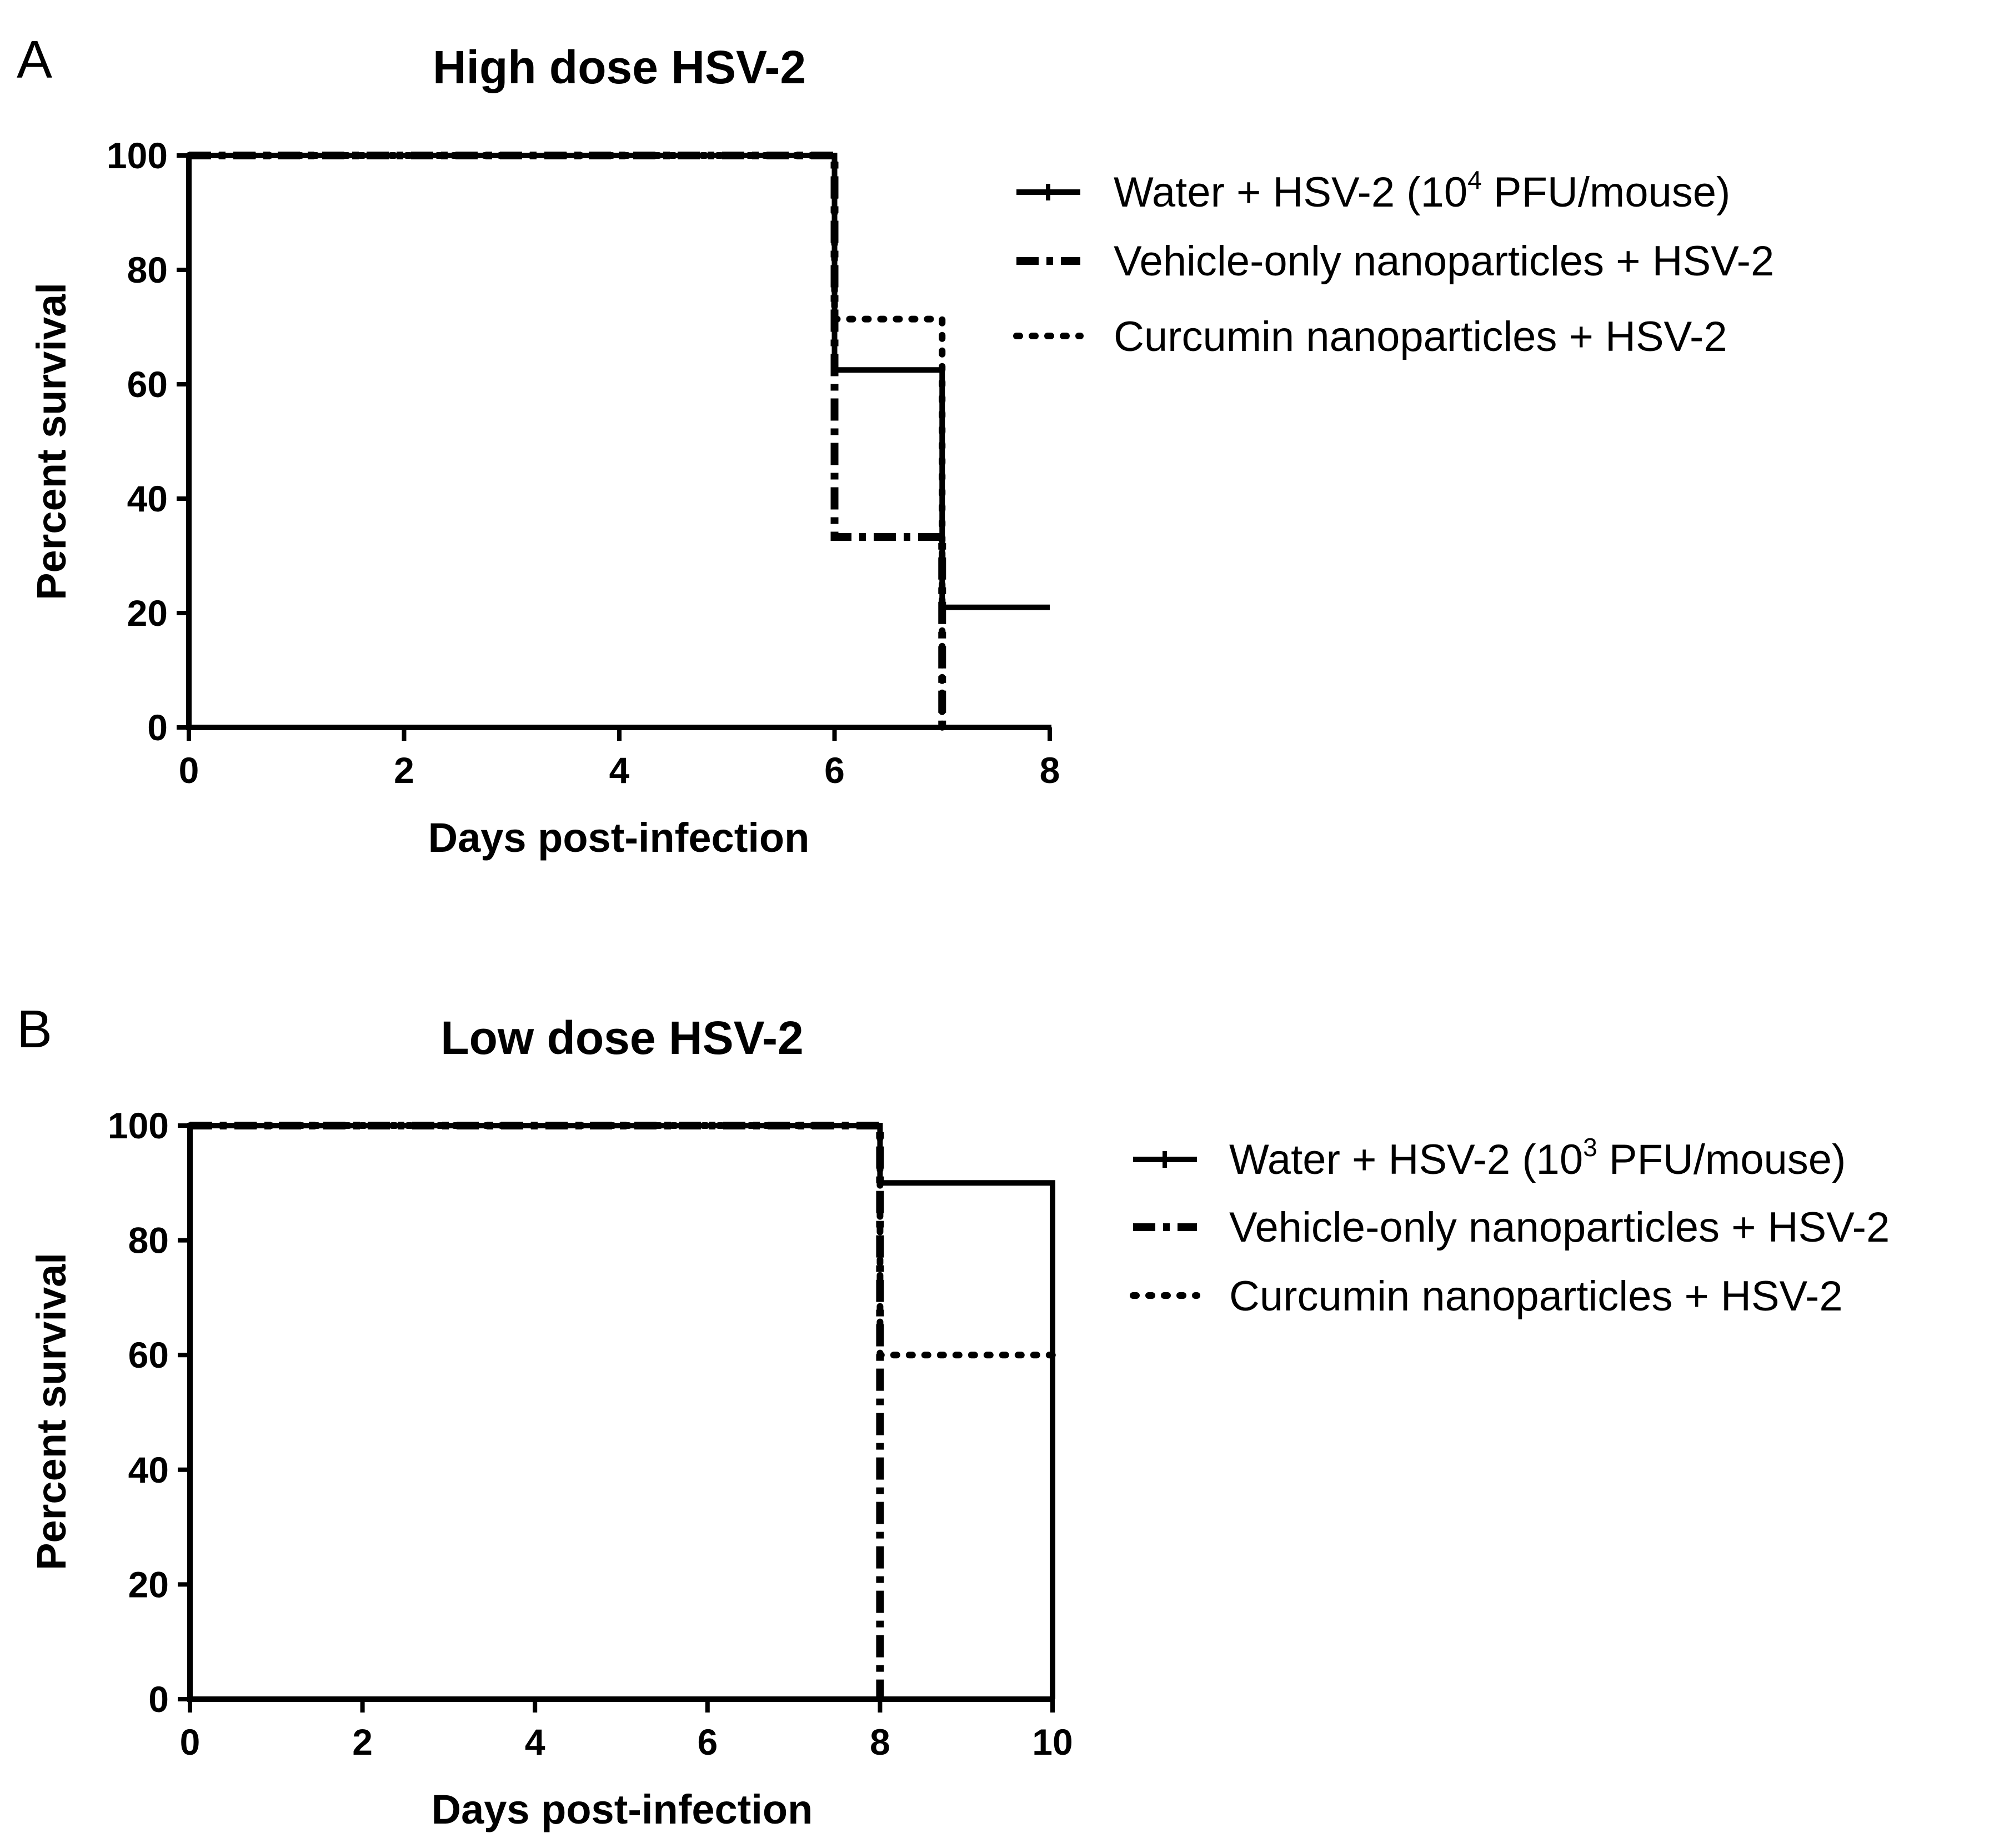 This screenshot has height=1848, width=1994. What do you see at coordinates (34, 60) in the screenshot?
I see `panel-a-label: A` at bounding box center [34, 60].